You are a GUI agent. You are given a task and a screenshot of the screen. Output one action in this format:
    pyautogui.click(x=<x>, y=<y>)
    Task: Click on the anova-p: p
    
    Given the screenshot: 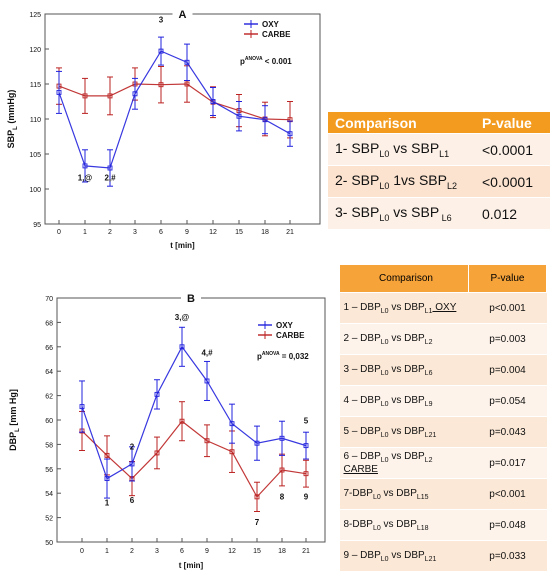 What is the action you would take?
    pyautogui.click(x=259, y=356)
    